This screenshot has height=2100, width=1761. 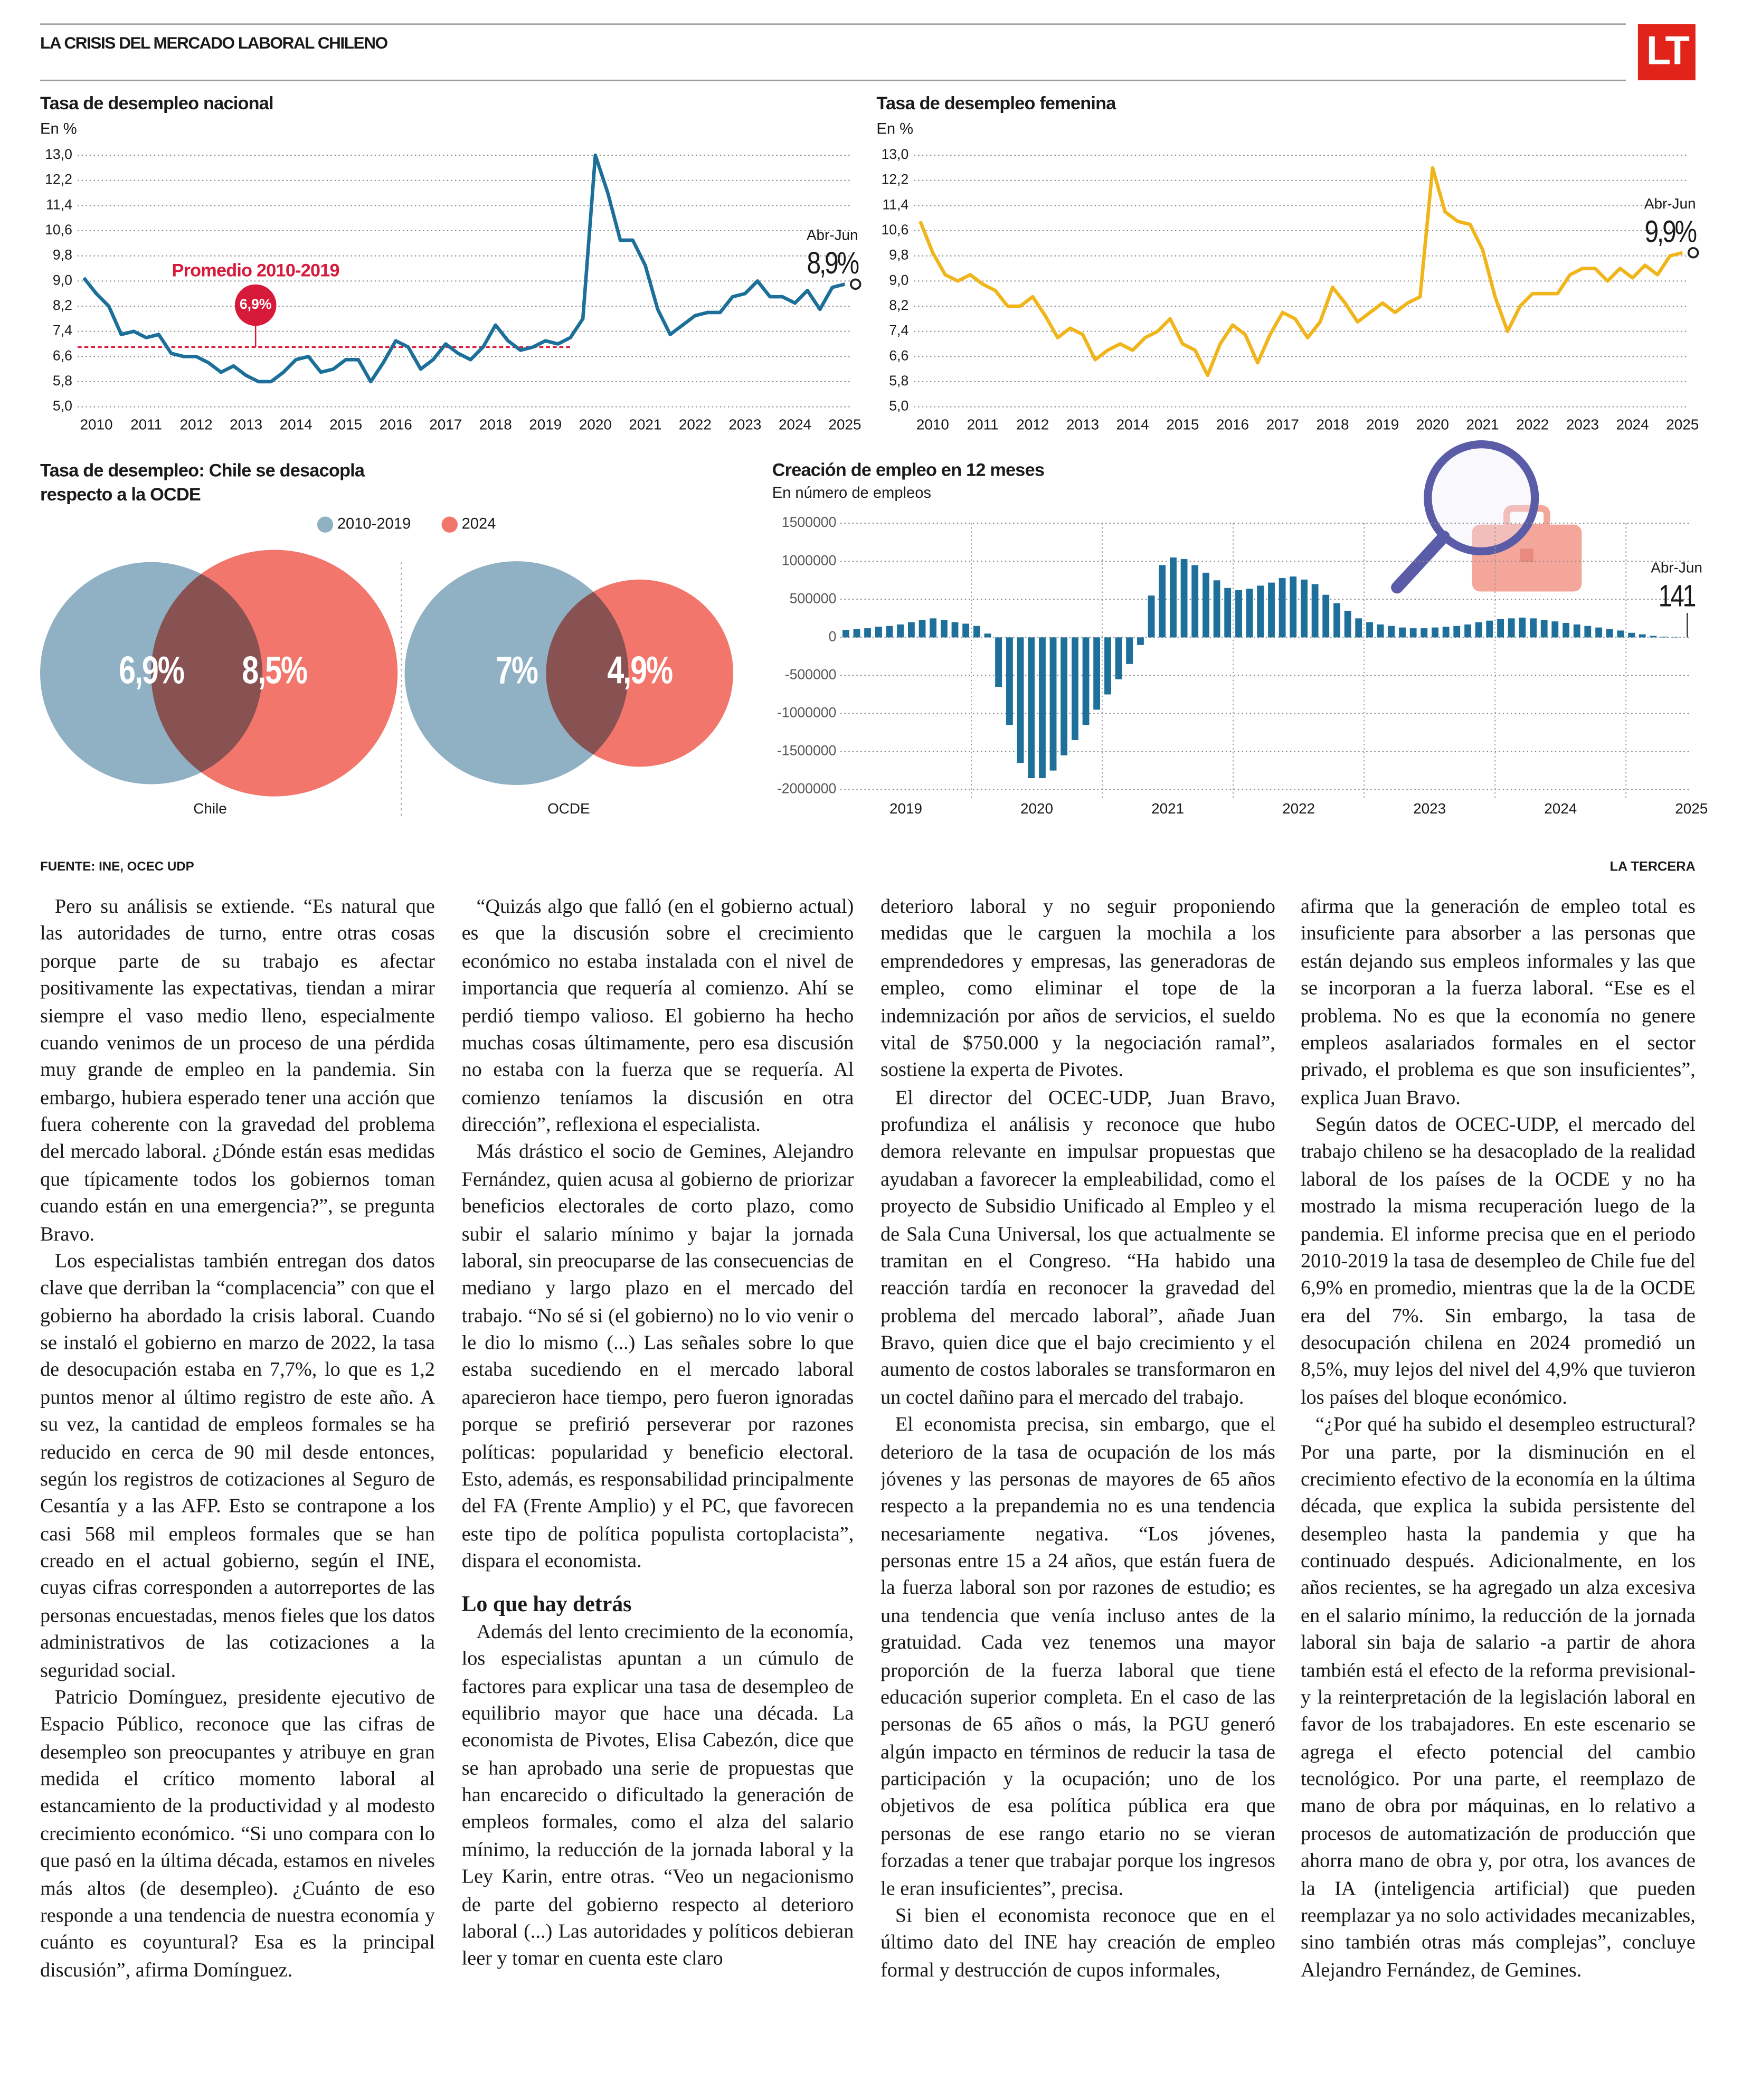 What do you see at coordinates (63, 255) in the screenshot?
I see `y-tick-label: 9,8` at bounding box center [63, 255].